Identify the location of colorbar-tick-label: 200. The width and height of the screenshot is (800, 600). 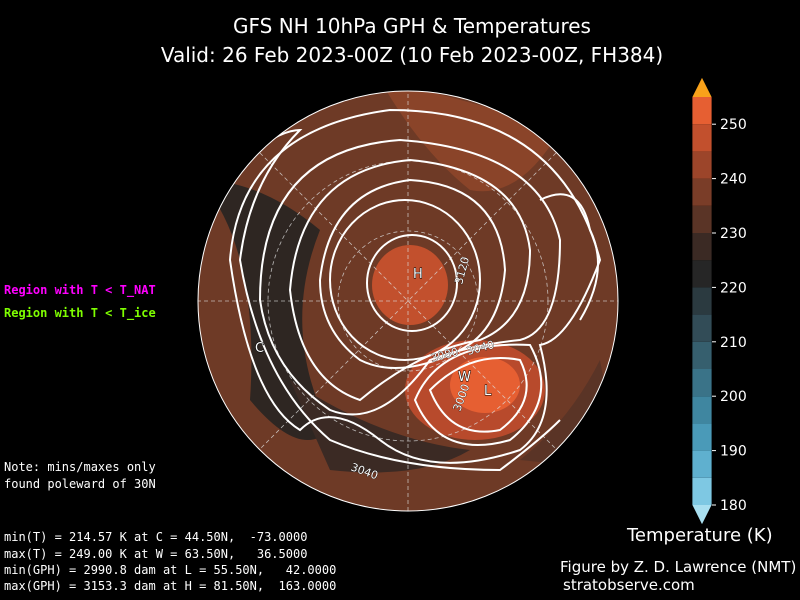
(733, 397).